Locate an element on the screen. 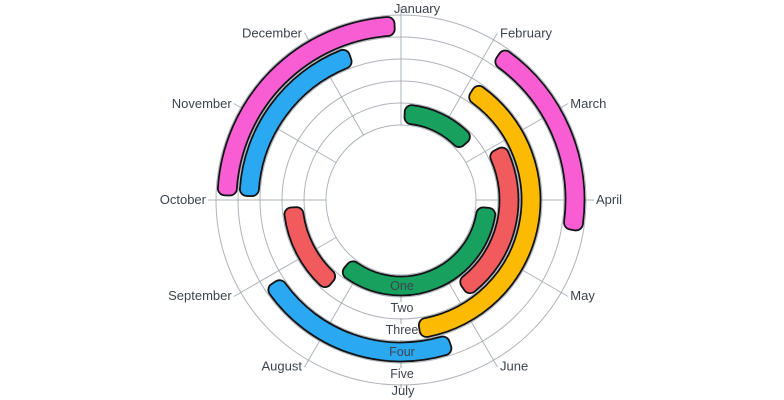 This screenshot has width=784, height=400. track-label-three: Three is located at coordinates (402, 330).